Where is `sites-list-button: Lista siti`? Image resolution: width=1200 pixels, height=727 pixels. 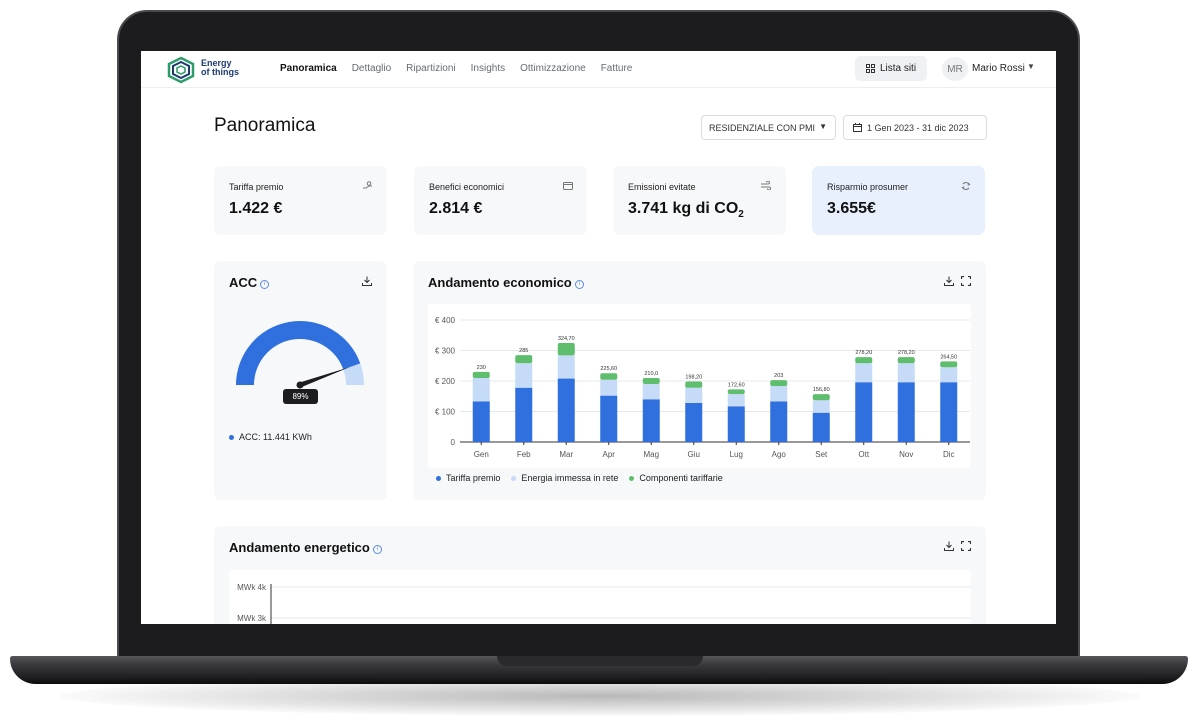
sites-list-button: Lista siti is located at coordinates (891, 68).